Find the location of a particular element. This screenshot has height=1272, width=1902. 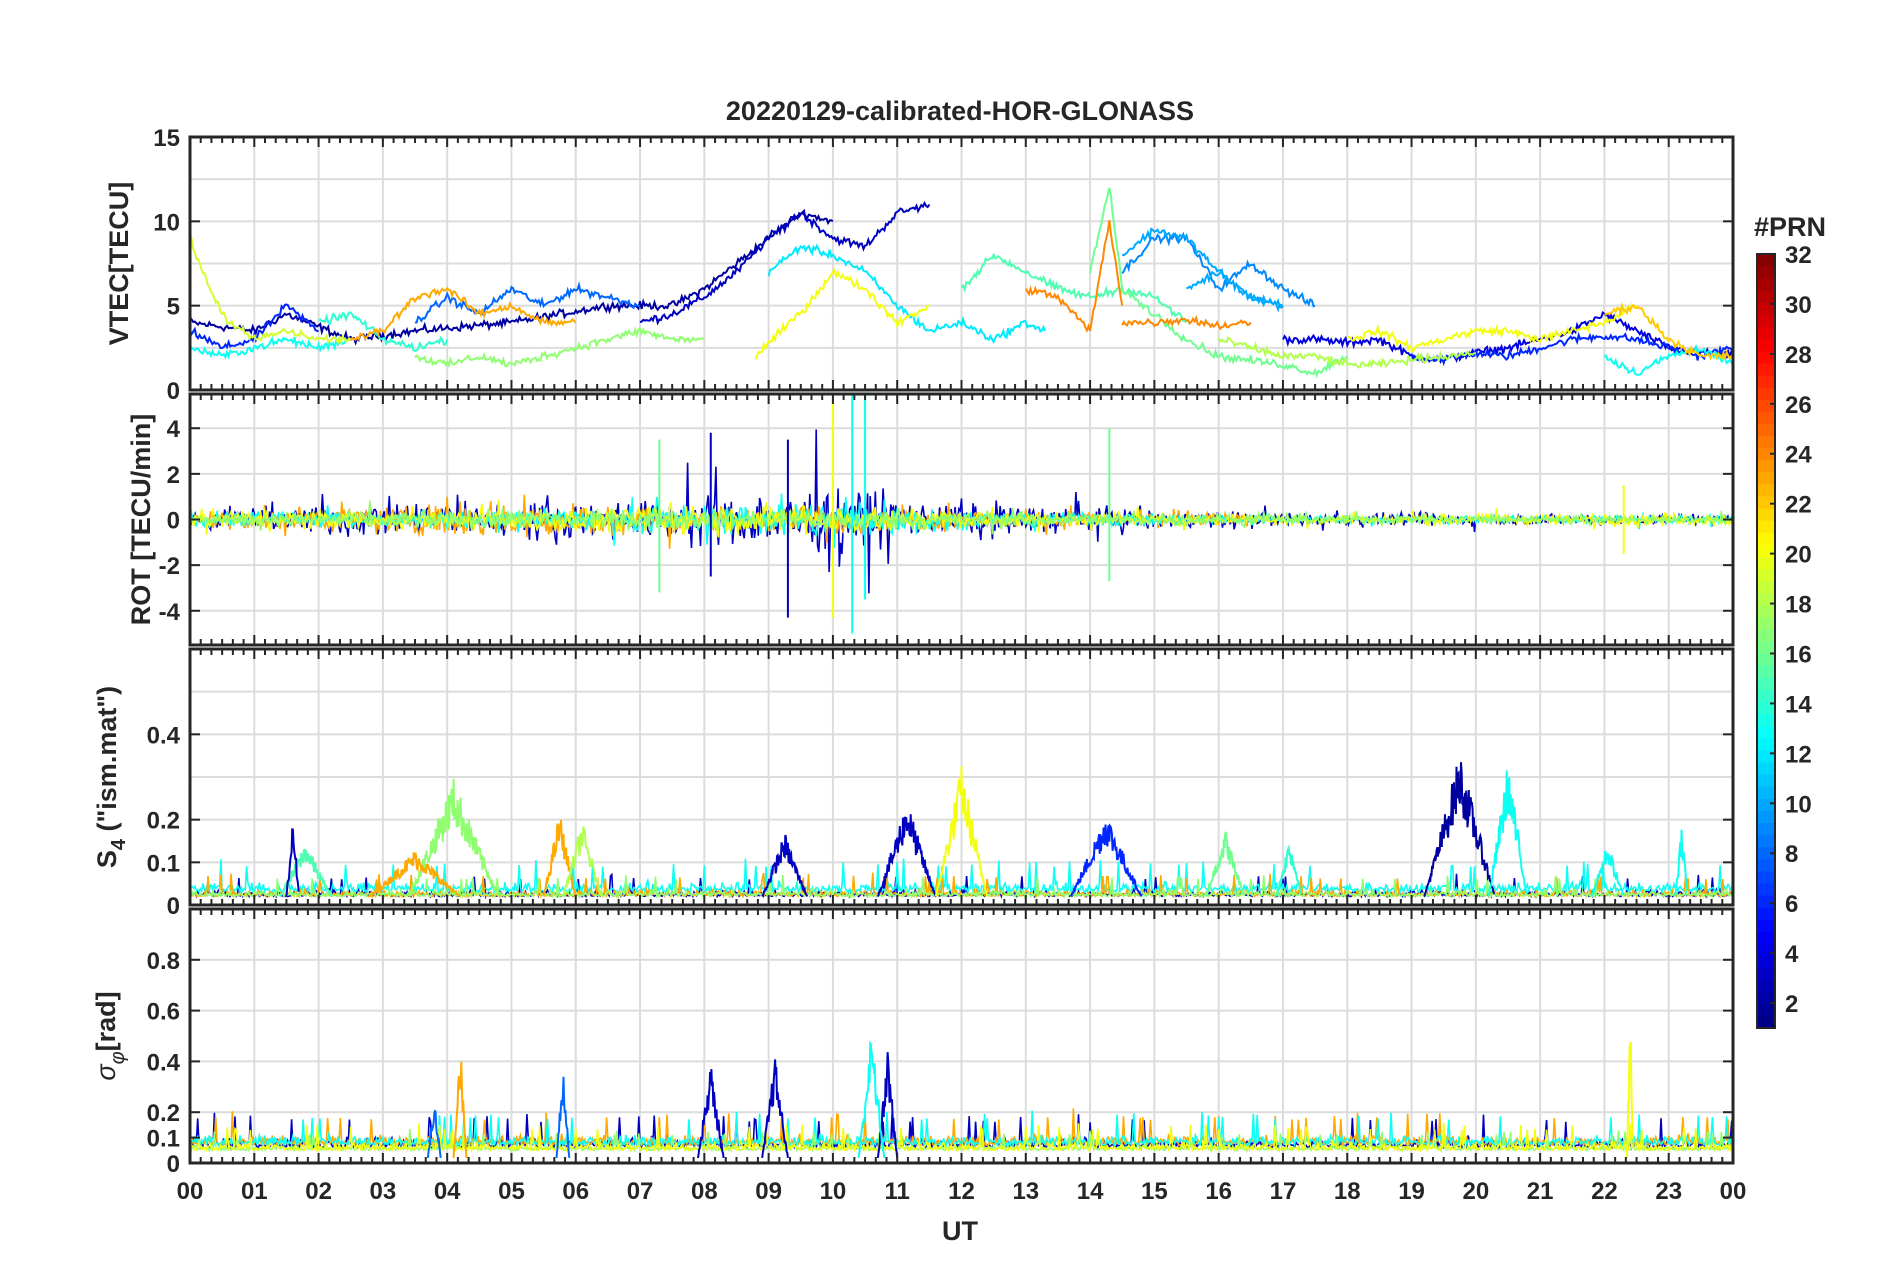

sigma-y-tick-label: 0.6 is located at coordinates (163, 1012).